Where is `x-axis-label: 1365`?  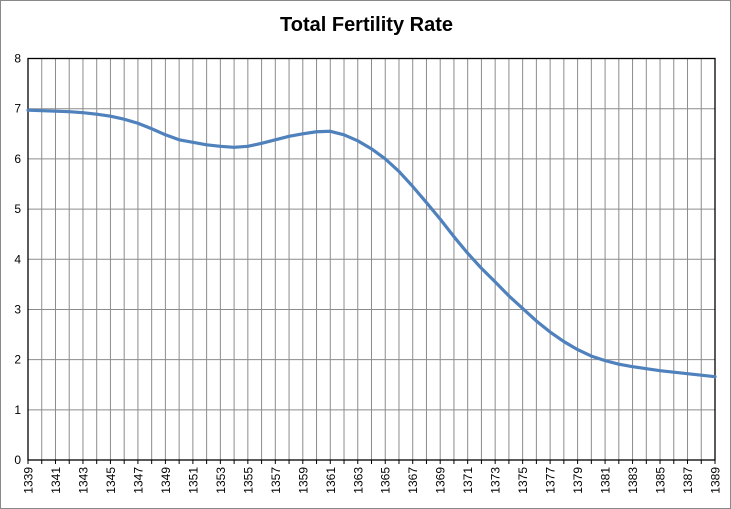 x-axis-label: 1365 is located at coordinates (386, 480).